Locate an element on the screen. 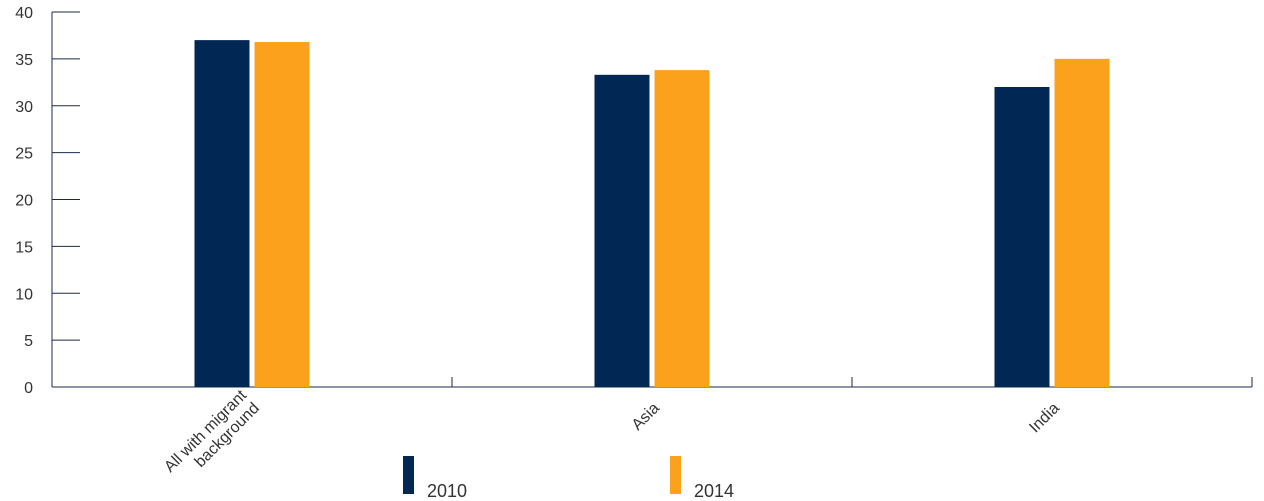  y-tick-label: 25 is located at coordinates (24, 154).